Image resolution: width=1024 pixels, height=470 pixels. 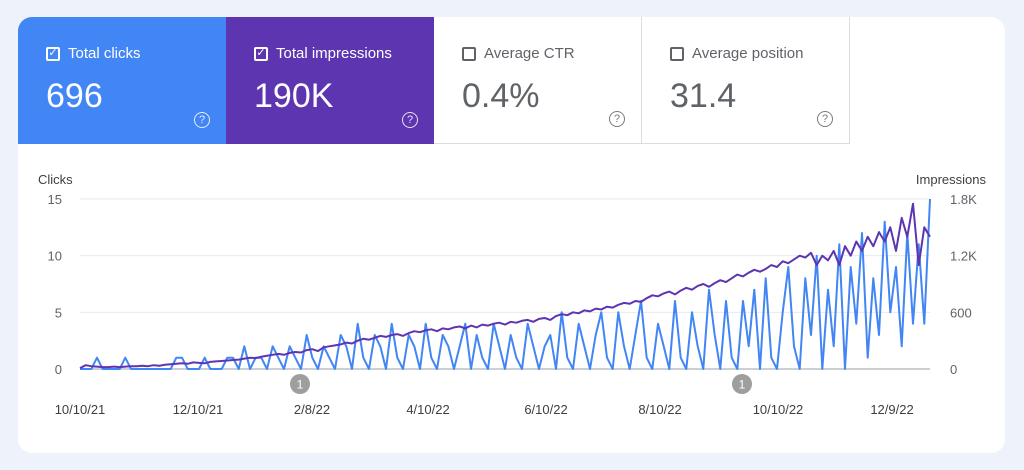 I want to click on x-tick-label: 12/9/22, so click(x=891, y=409).